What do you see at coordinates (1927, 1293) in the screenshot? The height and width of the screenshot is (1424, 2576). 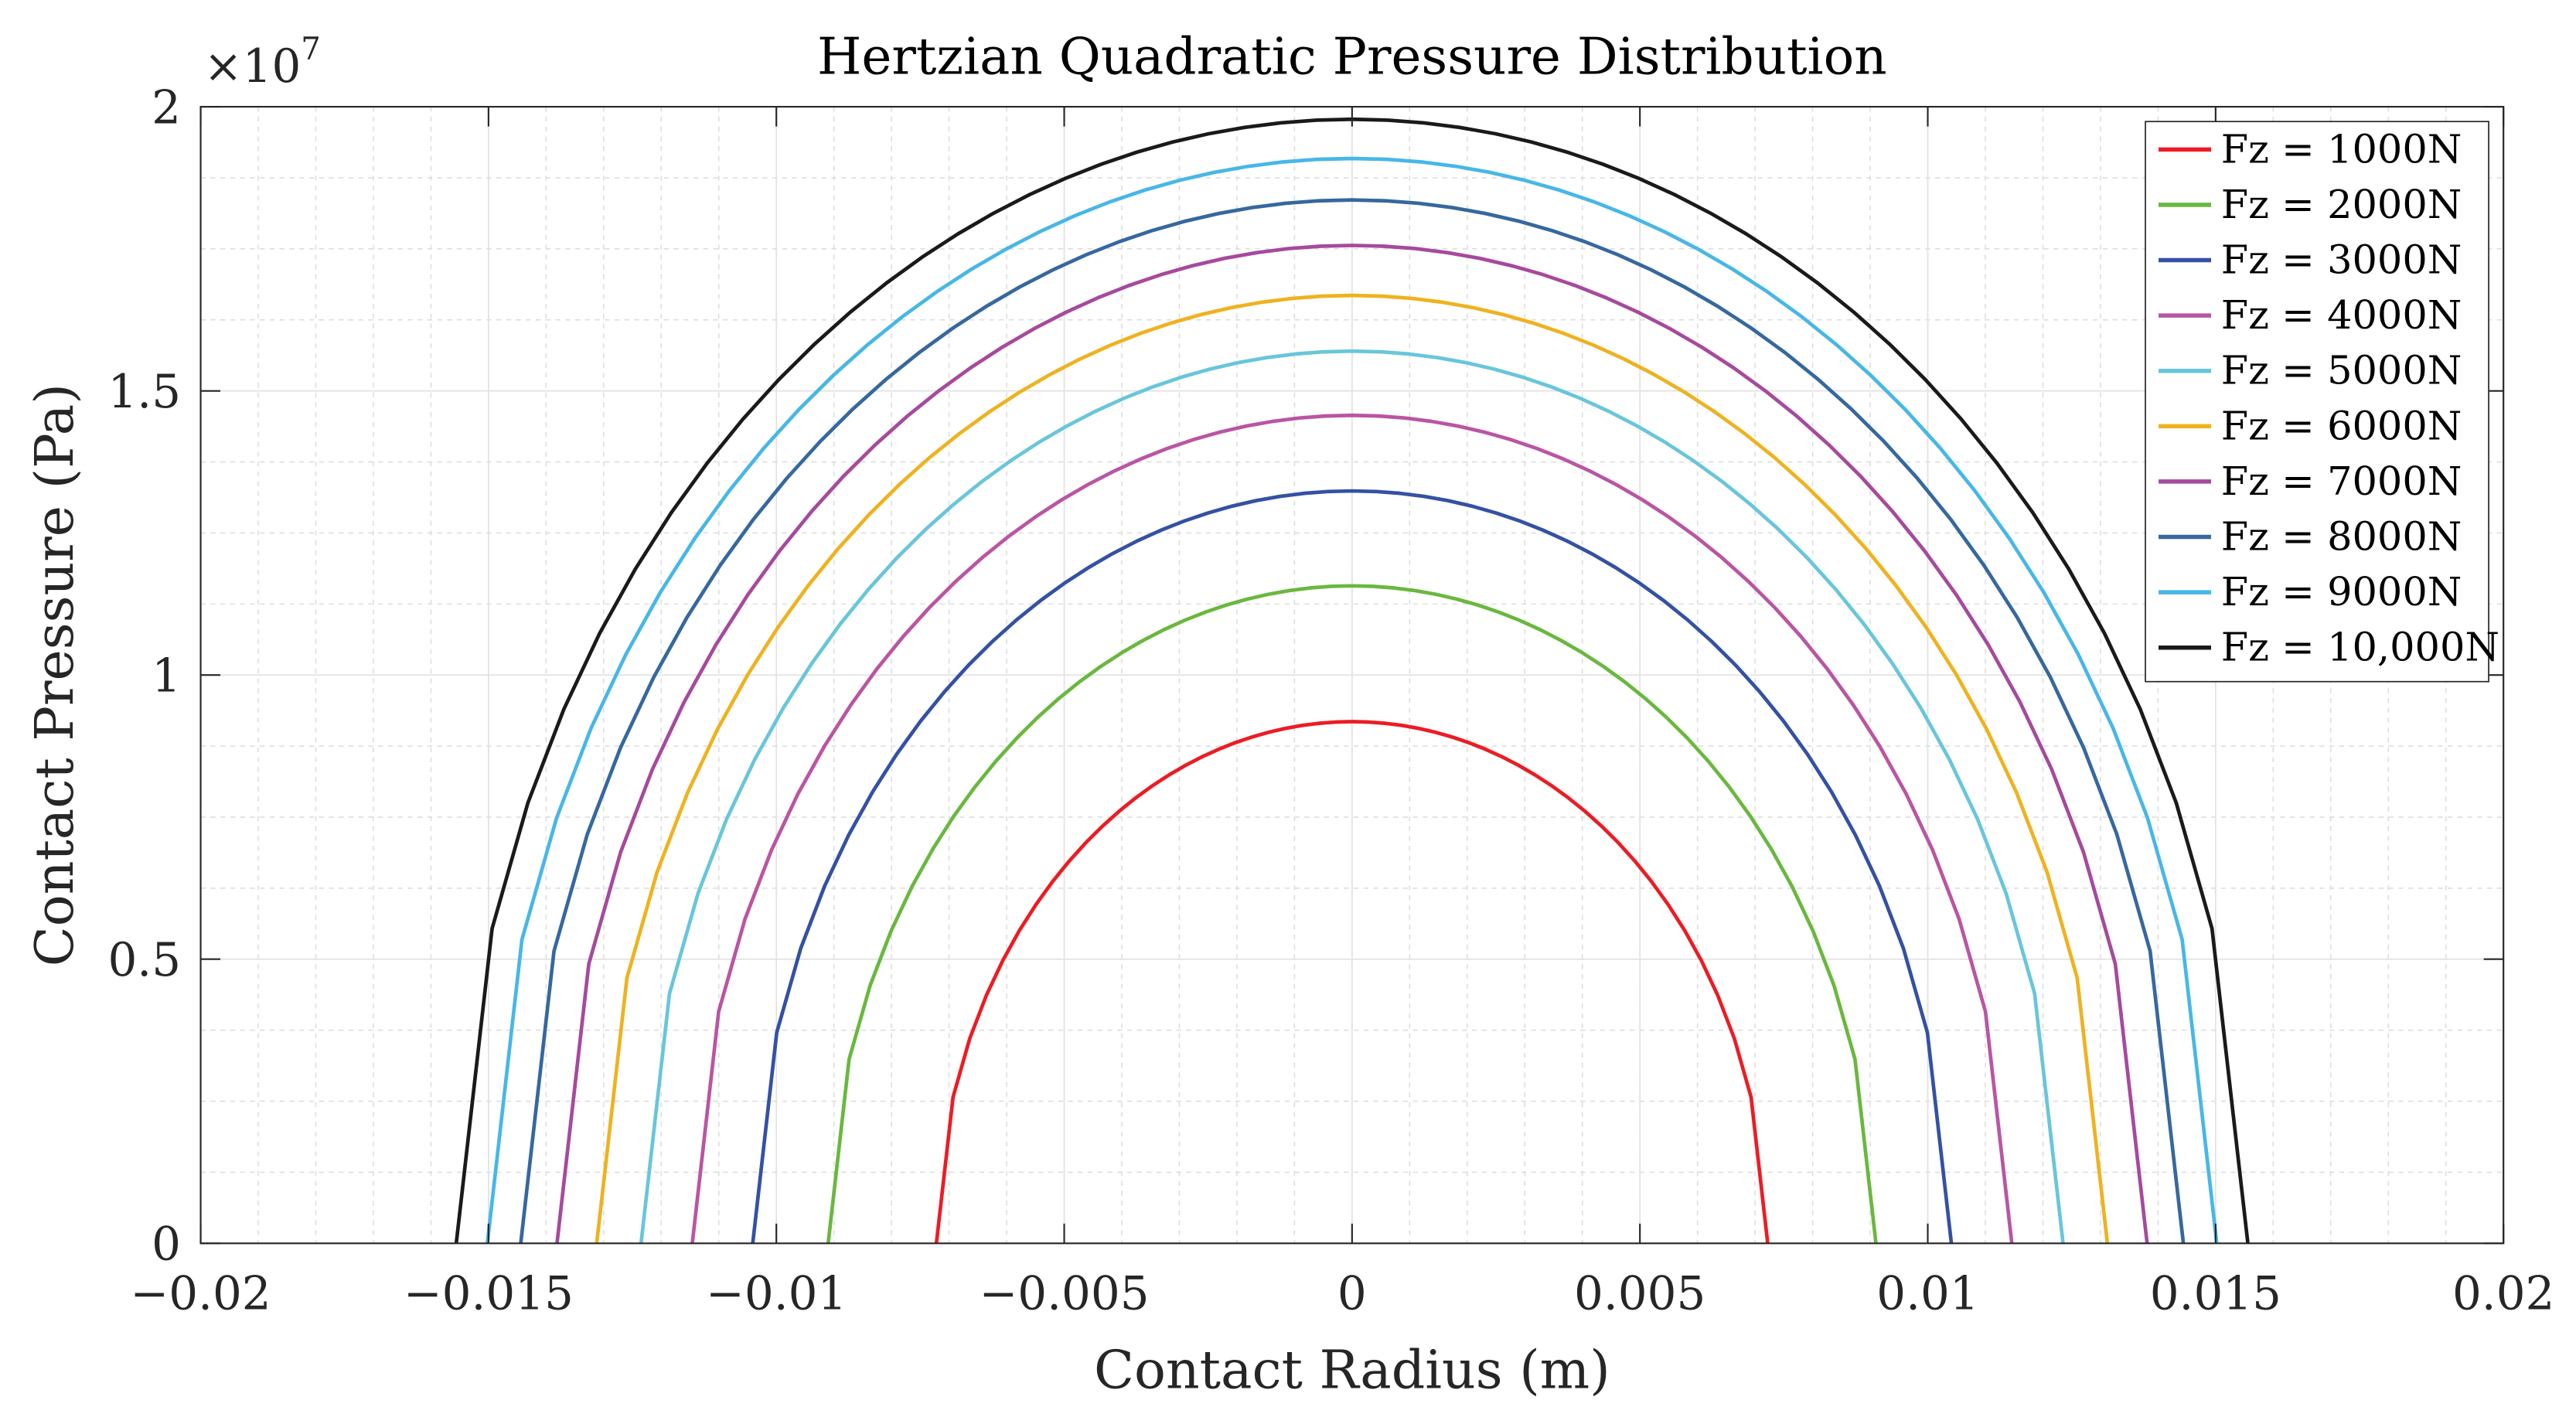 I see `x-tick-label: 0.01` at bounding box center [1927, 1293].